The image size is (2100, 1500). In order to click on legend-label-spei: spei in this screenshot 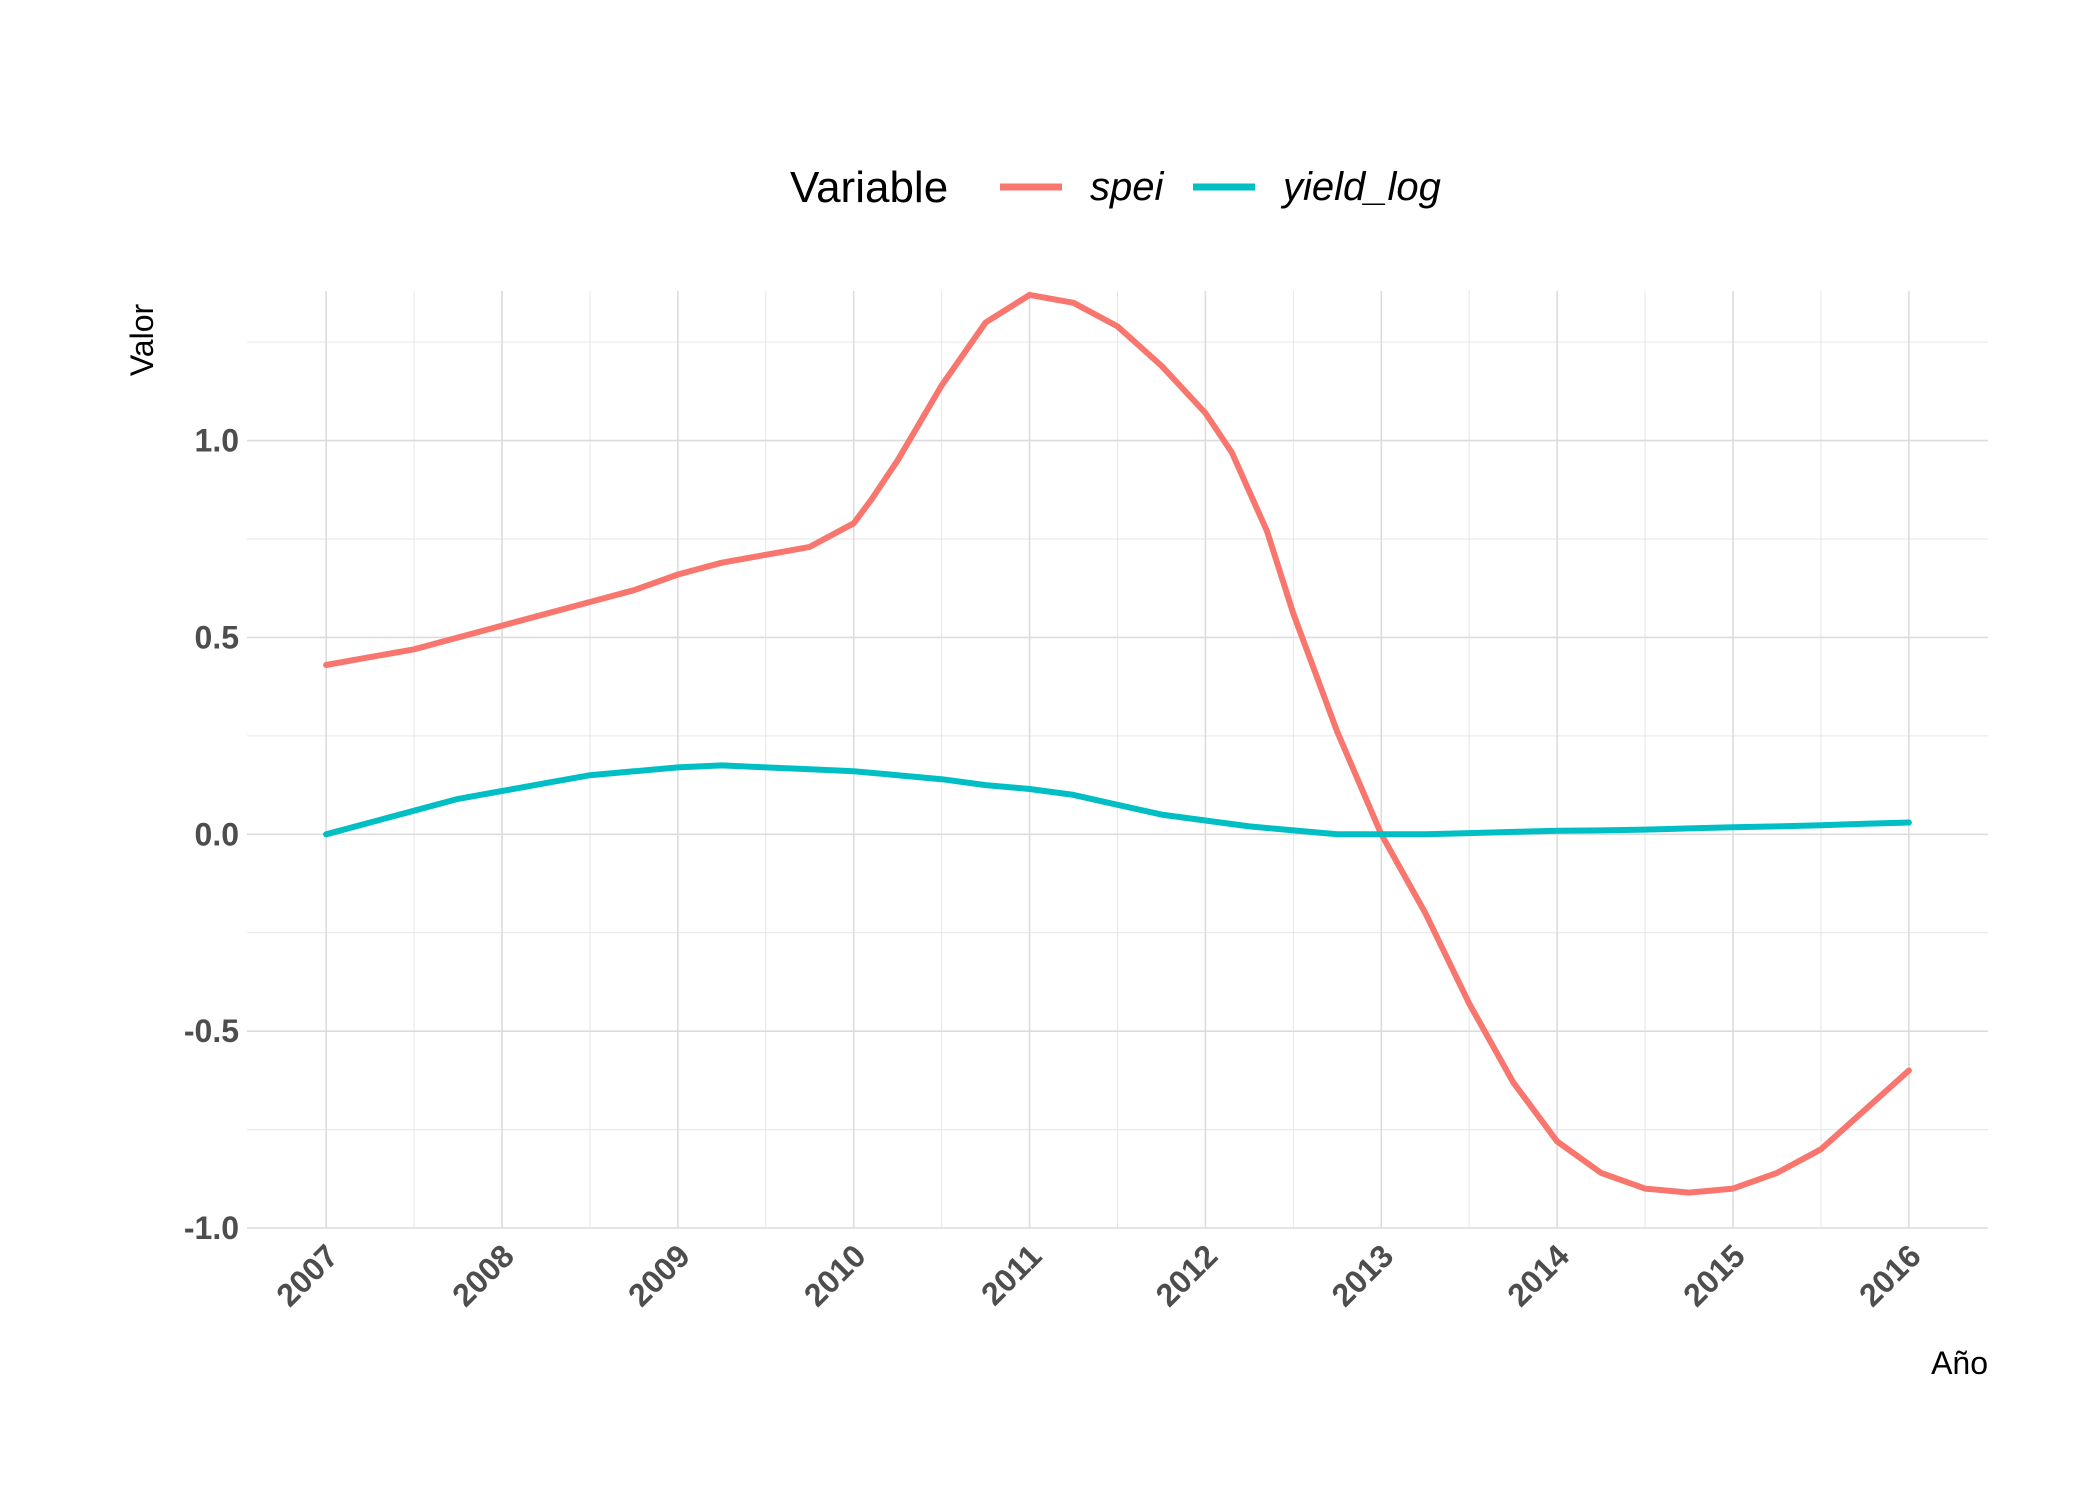, I will do `click(1127, 187)`.